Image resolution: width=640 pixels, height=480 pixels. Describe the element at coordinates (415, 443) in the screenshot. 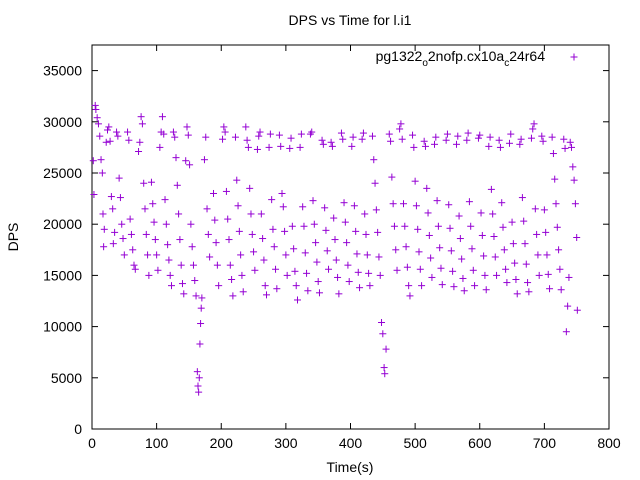

I see `x-tick-label: 500` at that location.